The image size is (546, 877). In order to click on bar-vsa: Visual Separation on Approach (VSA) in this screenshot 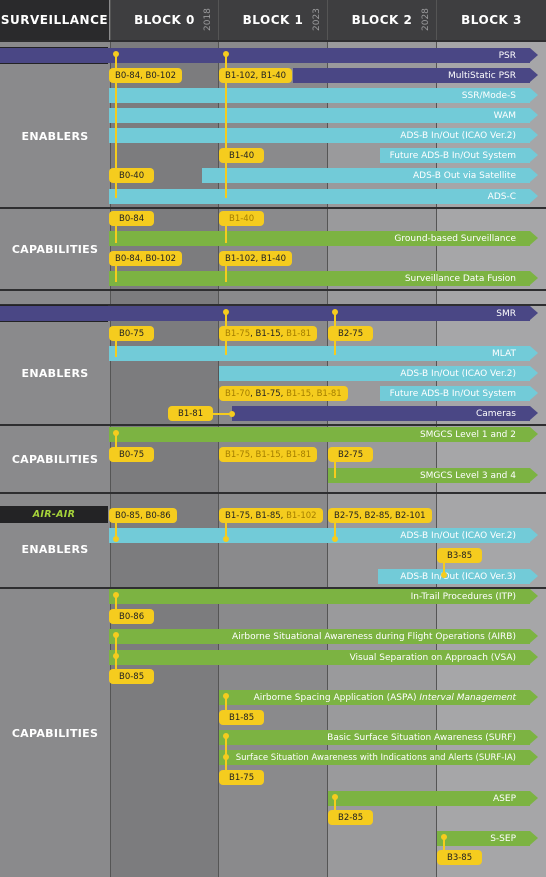, I will do `click(323, 657)`.